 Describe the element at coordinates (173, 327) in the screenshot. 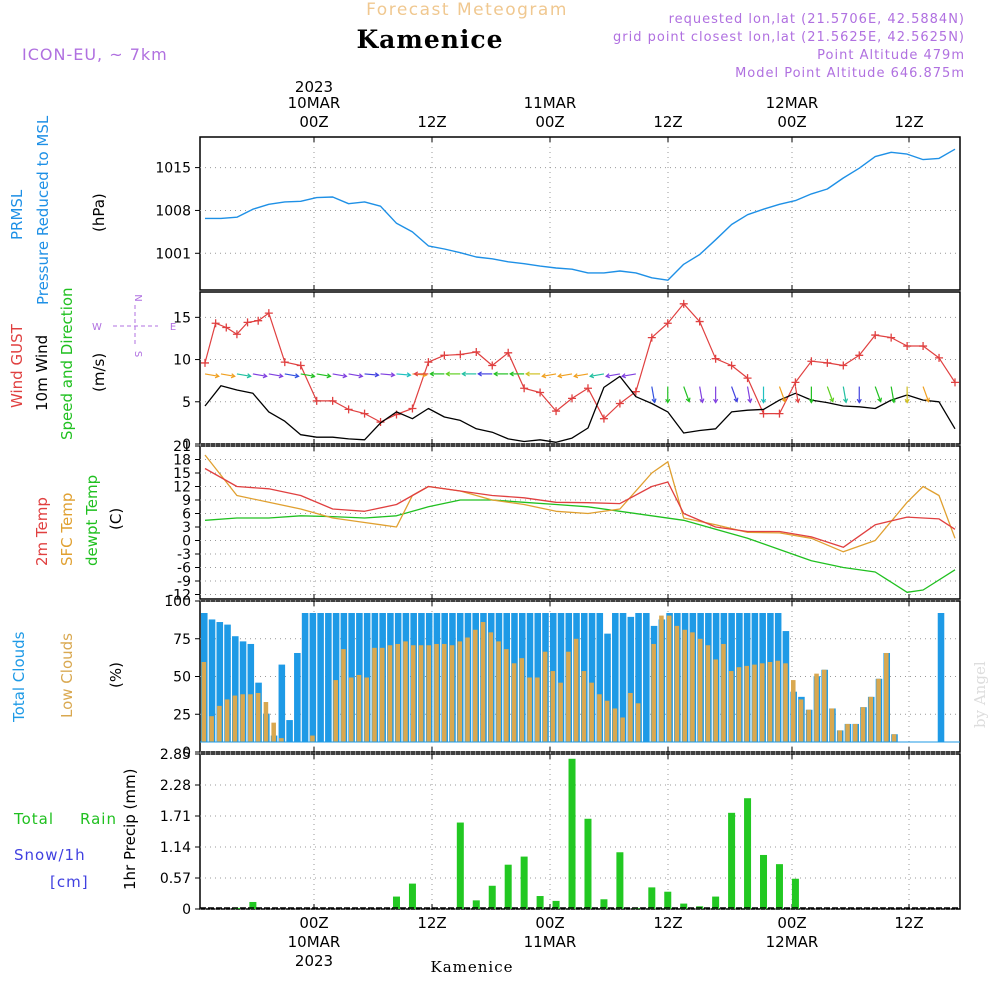

I see `compass-e: E` at that location.